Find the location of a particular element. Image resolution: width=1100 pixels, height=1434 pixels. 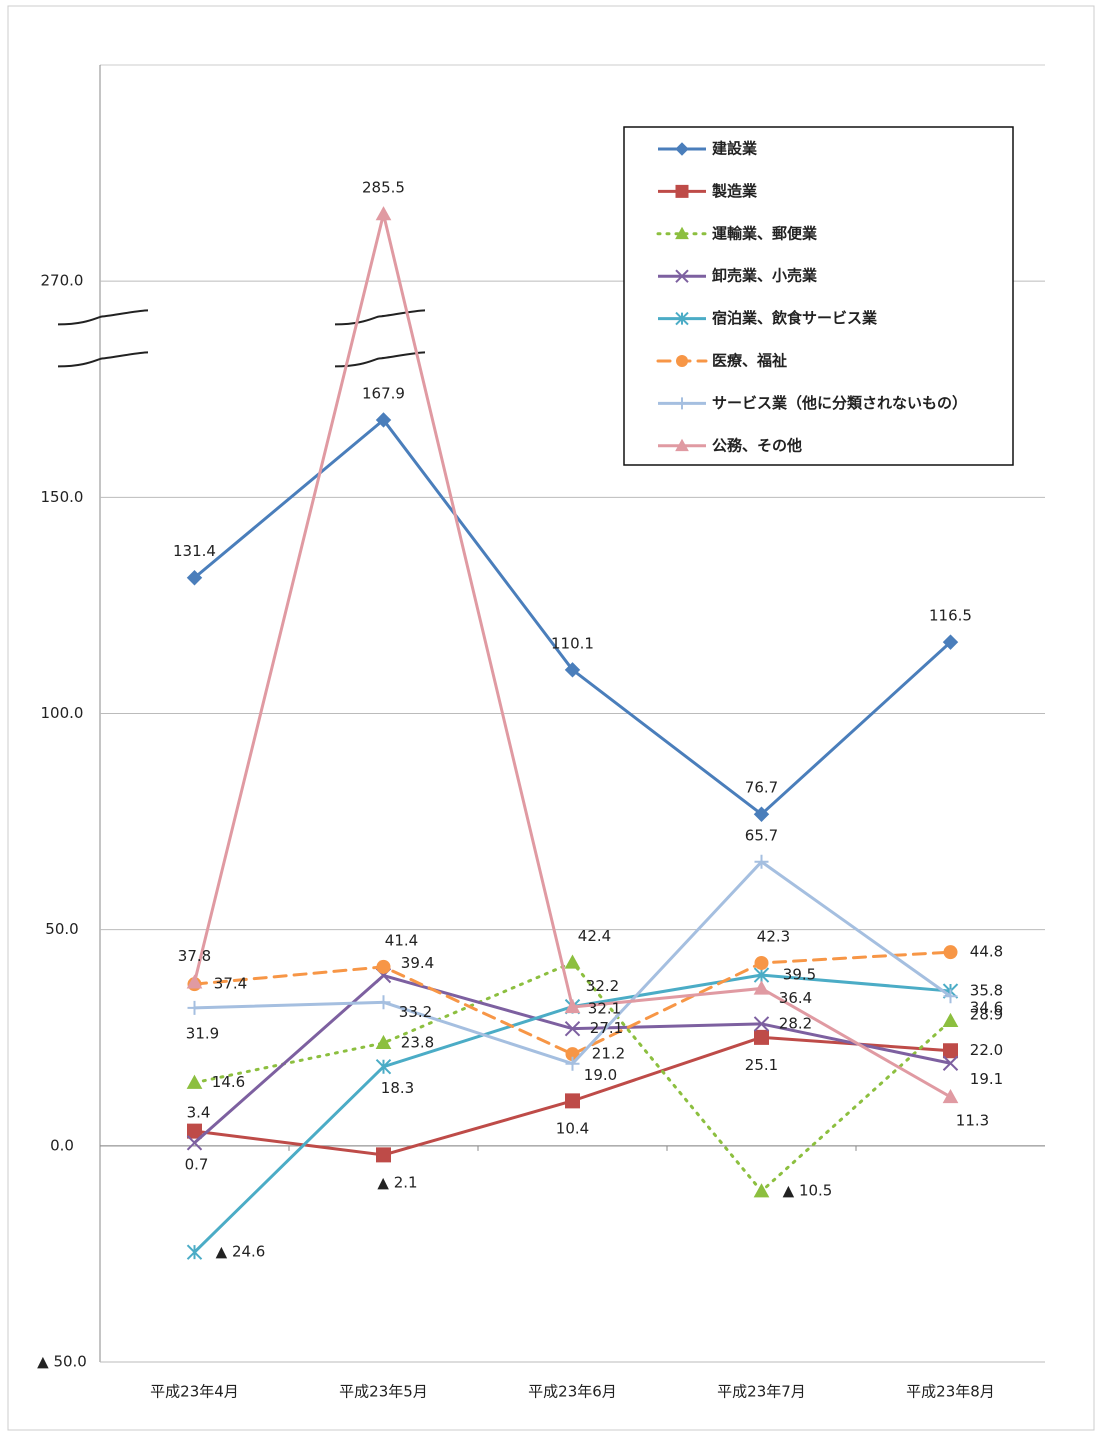

data-label: 21.2 is located at coordinates (608, 1054).